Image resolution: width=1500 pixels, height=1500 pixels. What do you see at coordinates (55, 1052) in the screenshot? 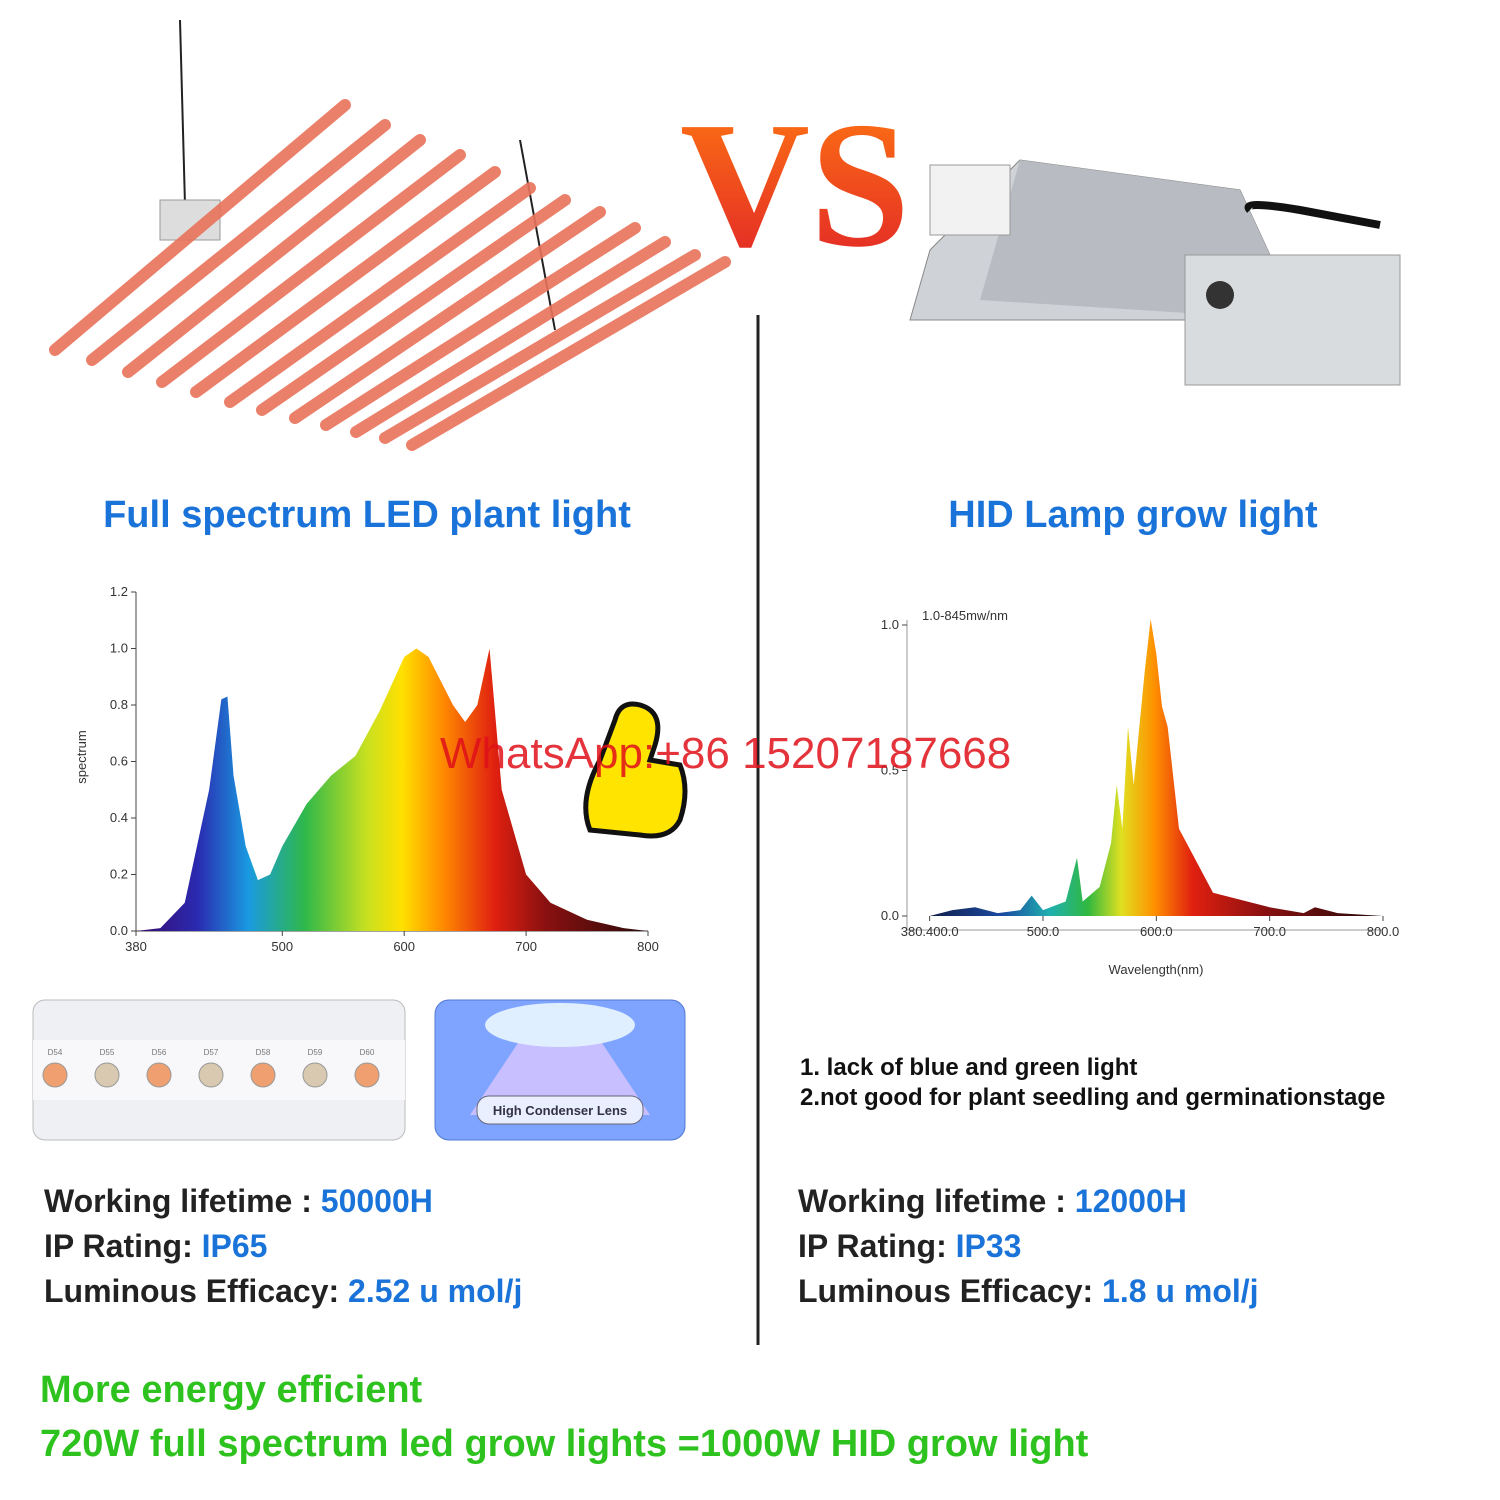
I see `led-label: D54` at bounding box center [55, 1052].